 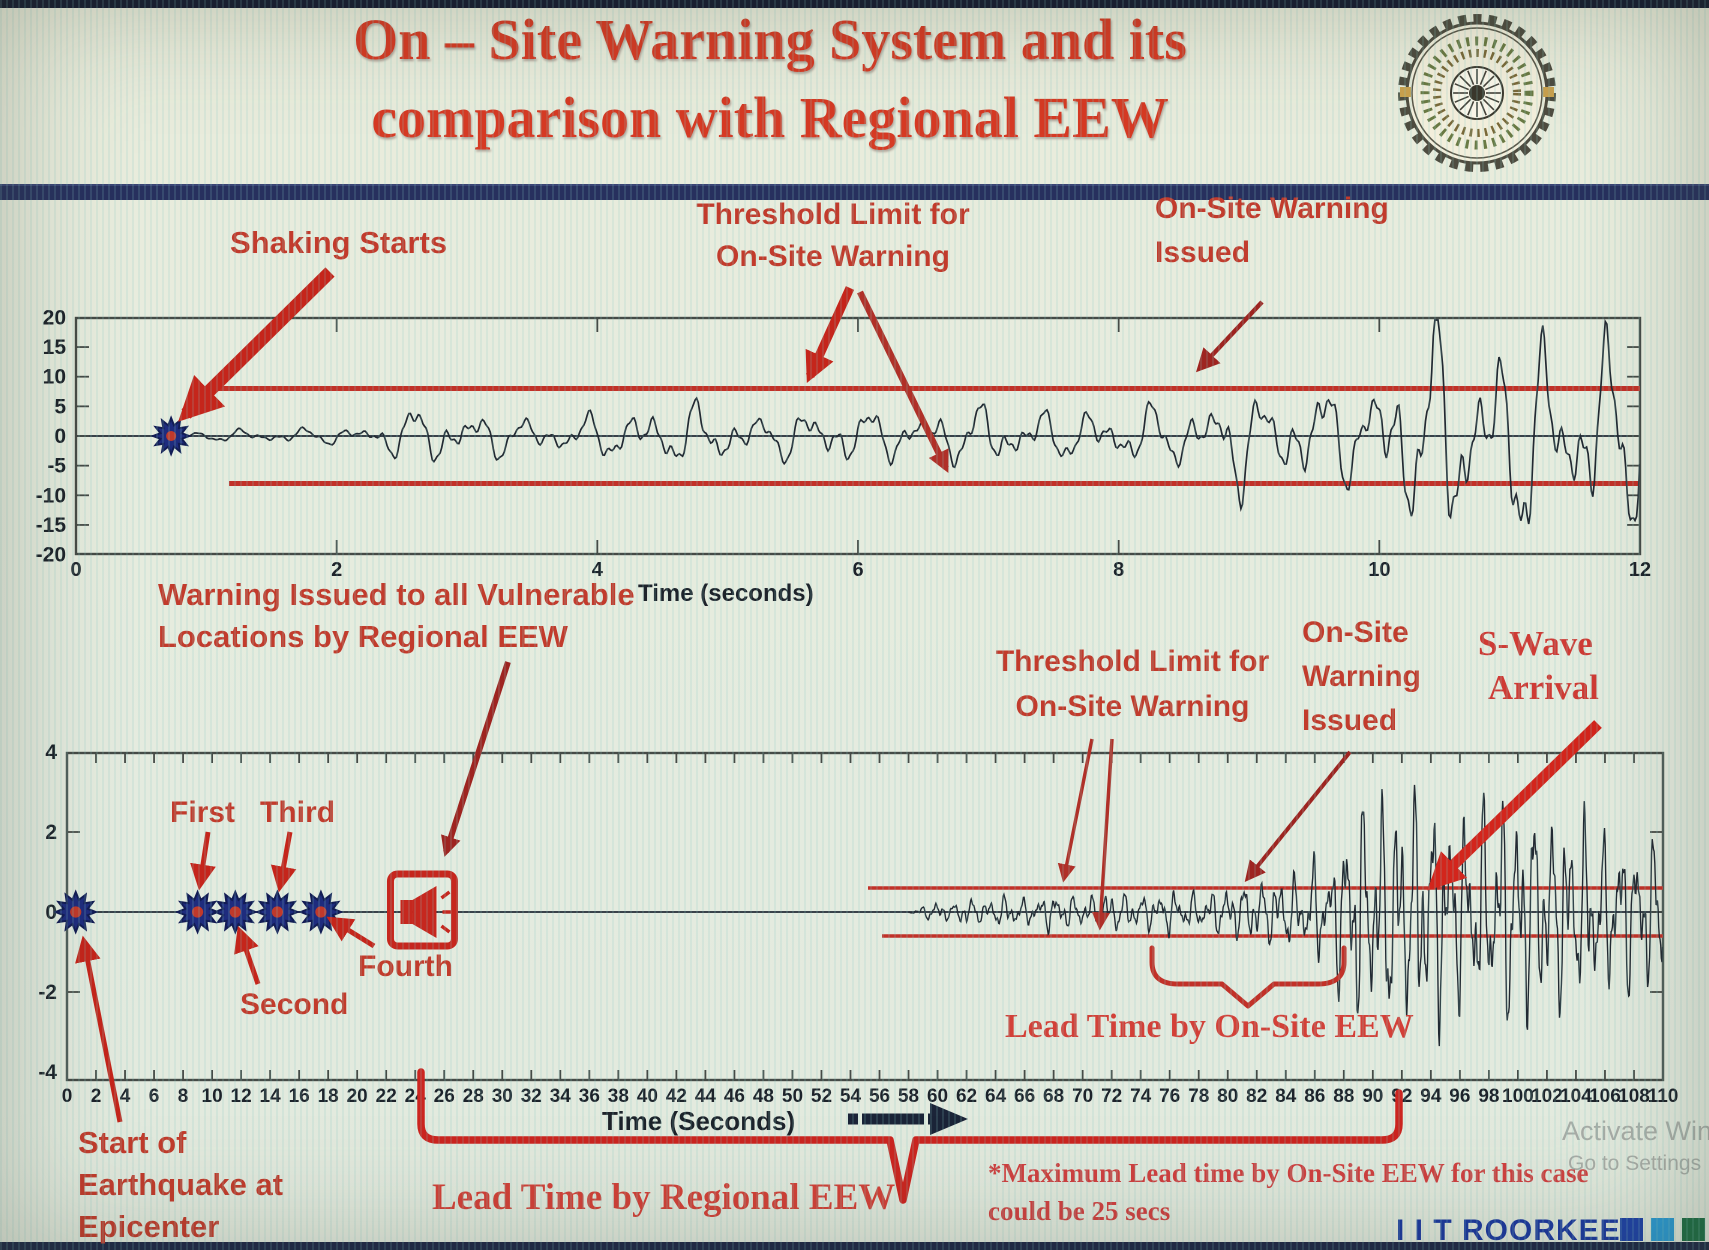 I want to click on bottom-chart-xtick-label: 74, so click(x=1141, y=1096).